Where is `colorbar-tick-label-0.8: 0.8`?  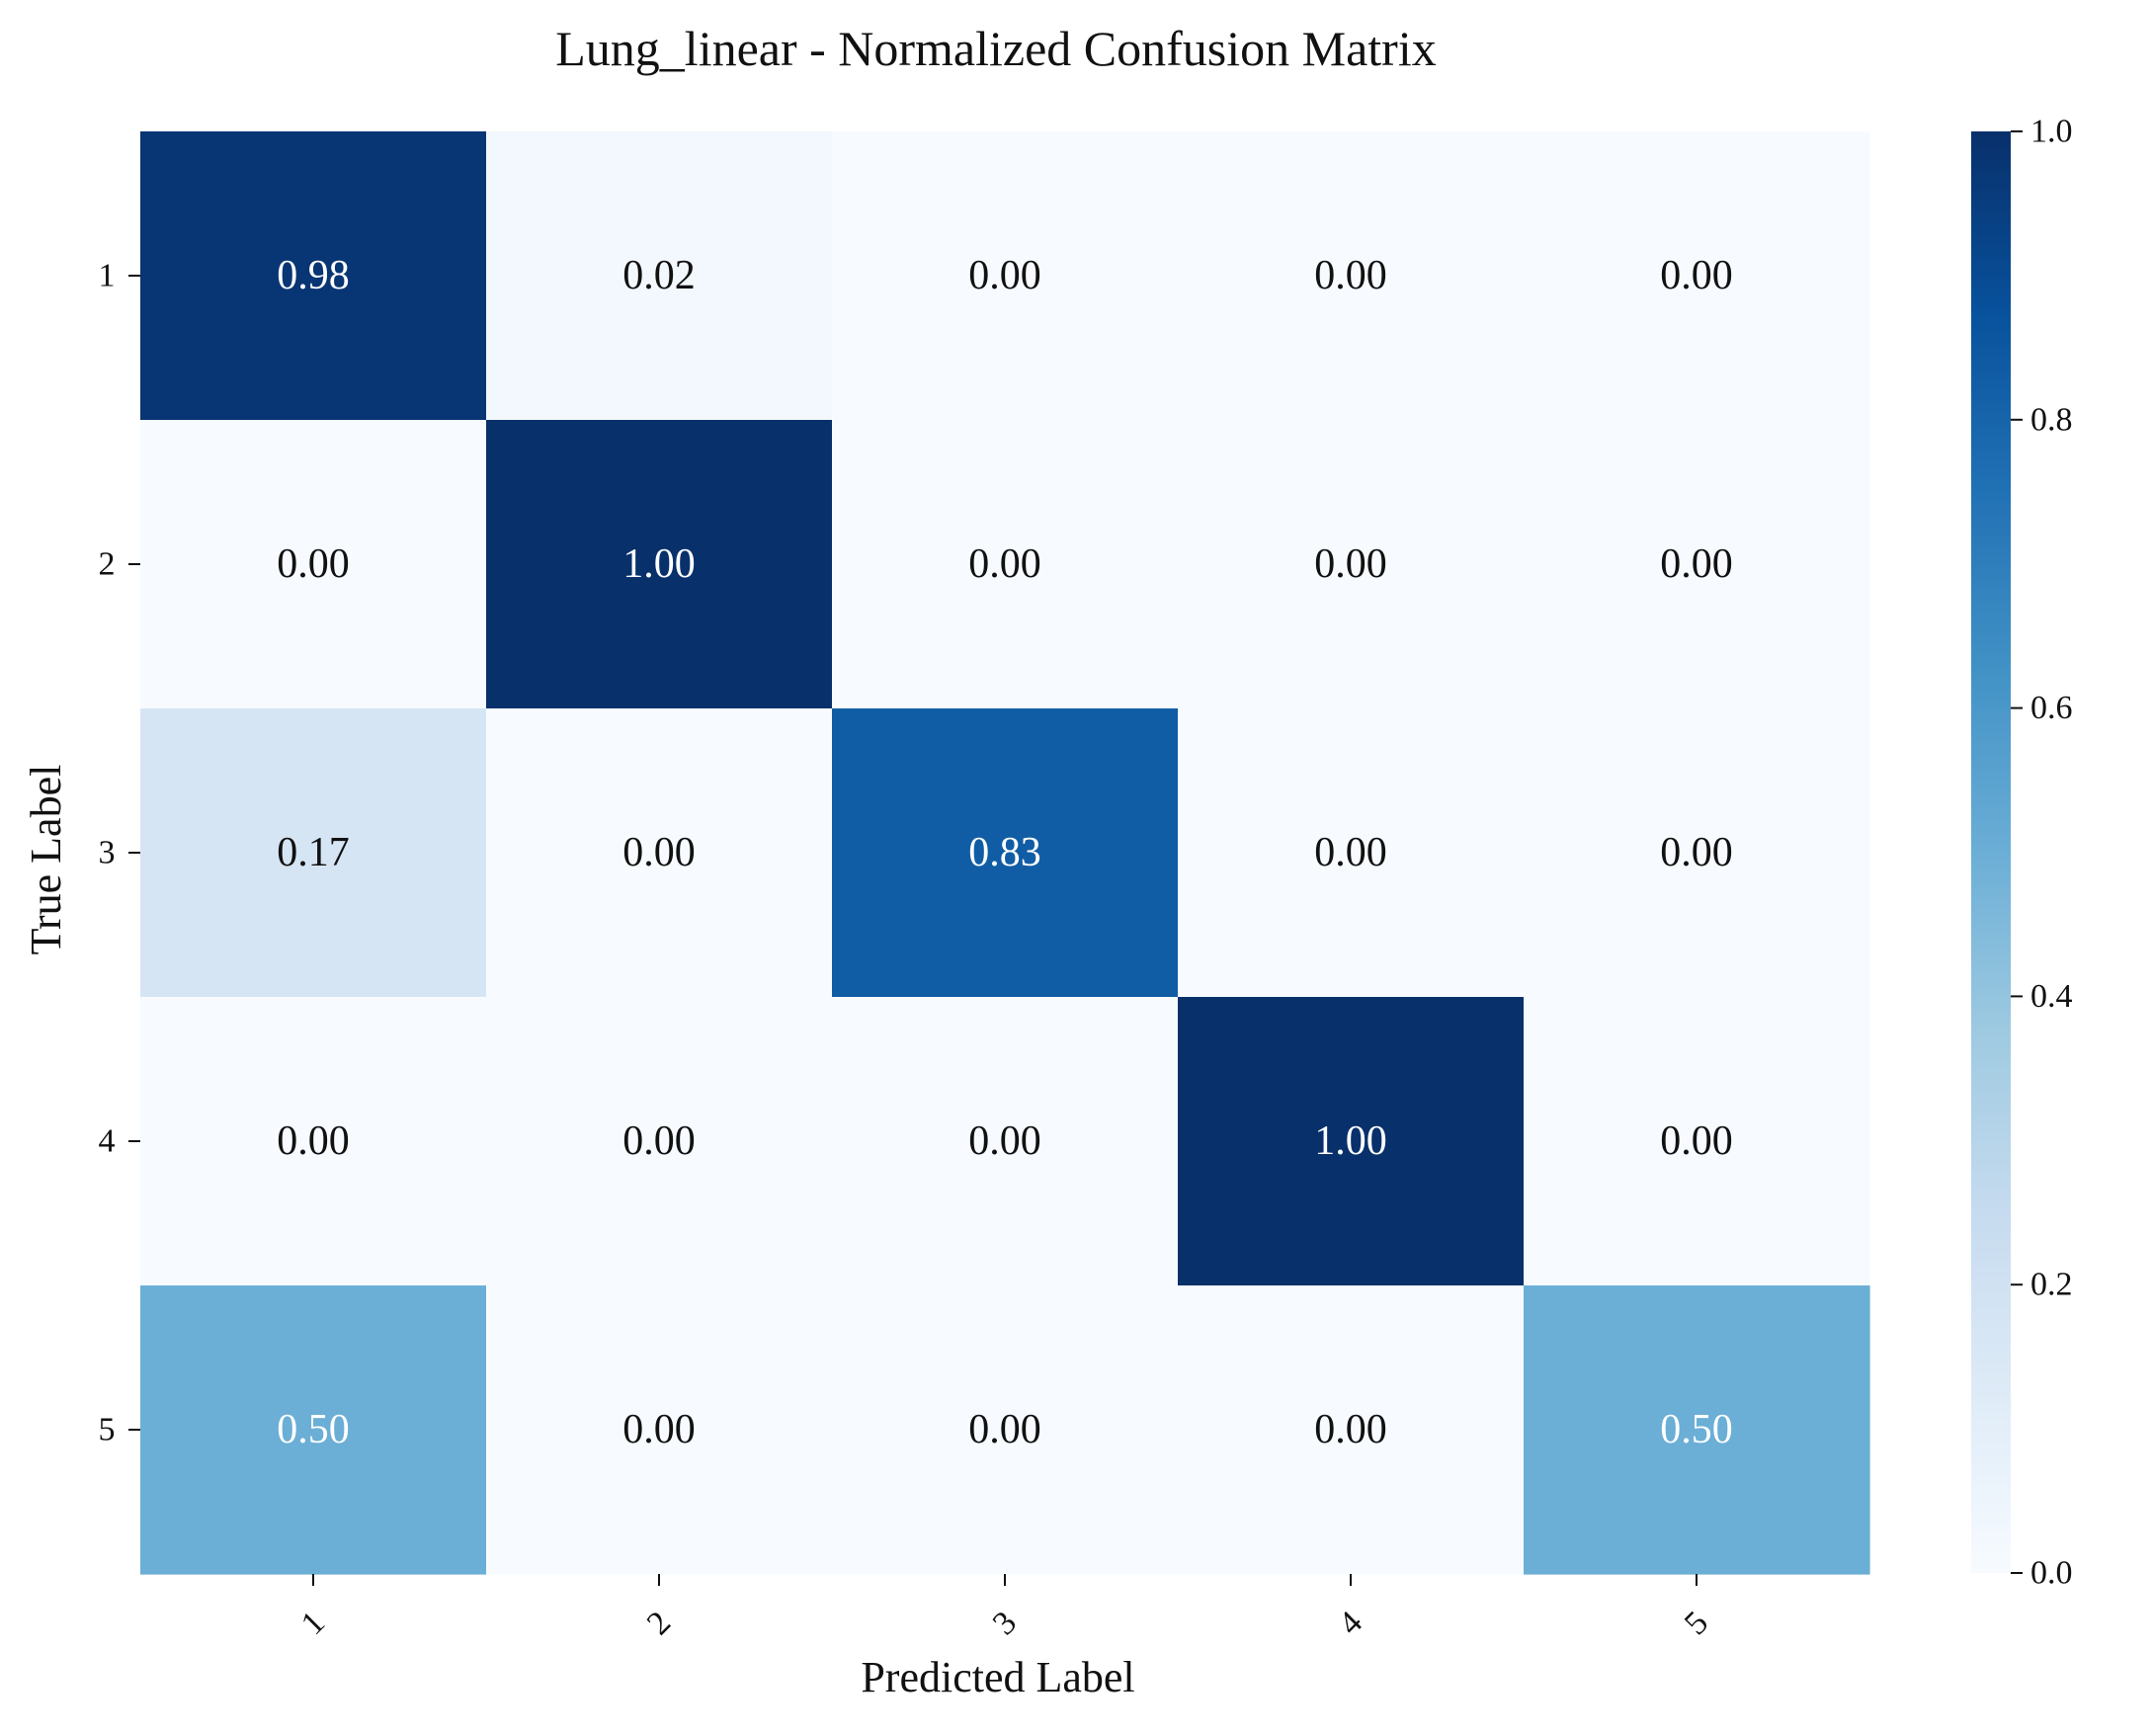
colorbar-tick-label-0.8: 0.8 is located at coordinates (2051, 420).